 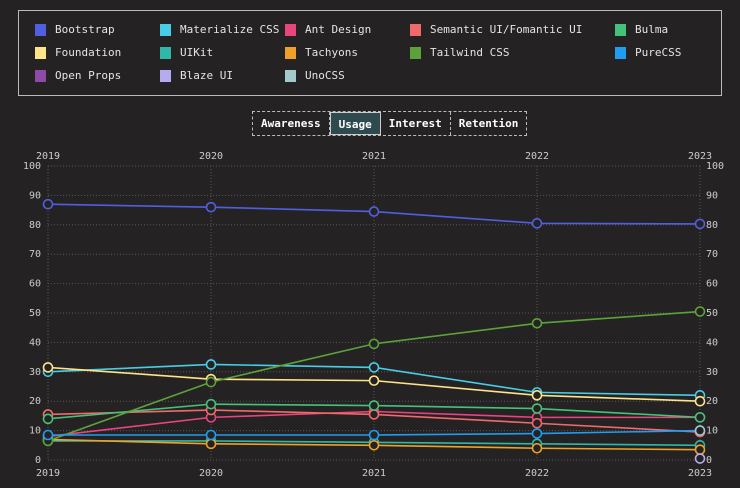 I want to click on legend-label: PureCSS, so click(x=658, y=52).